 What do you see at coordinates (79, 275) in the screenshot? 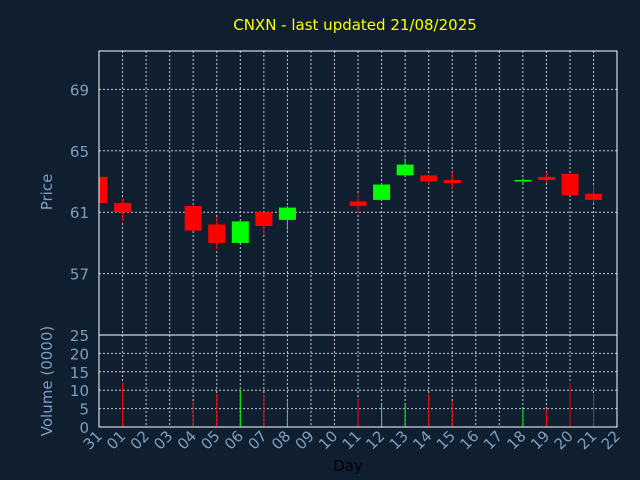
I see `price-tick-label: 57` at bounding box center [79, 275].